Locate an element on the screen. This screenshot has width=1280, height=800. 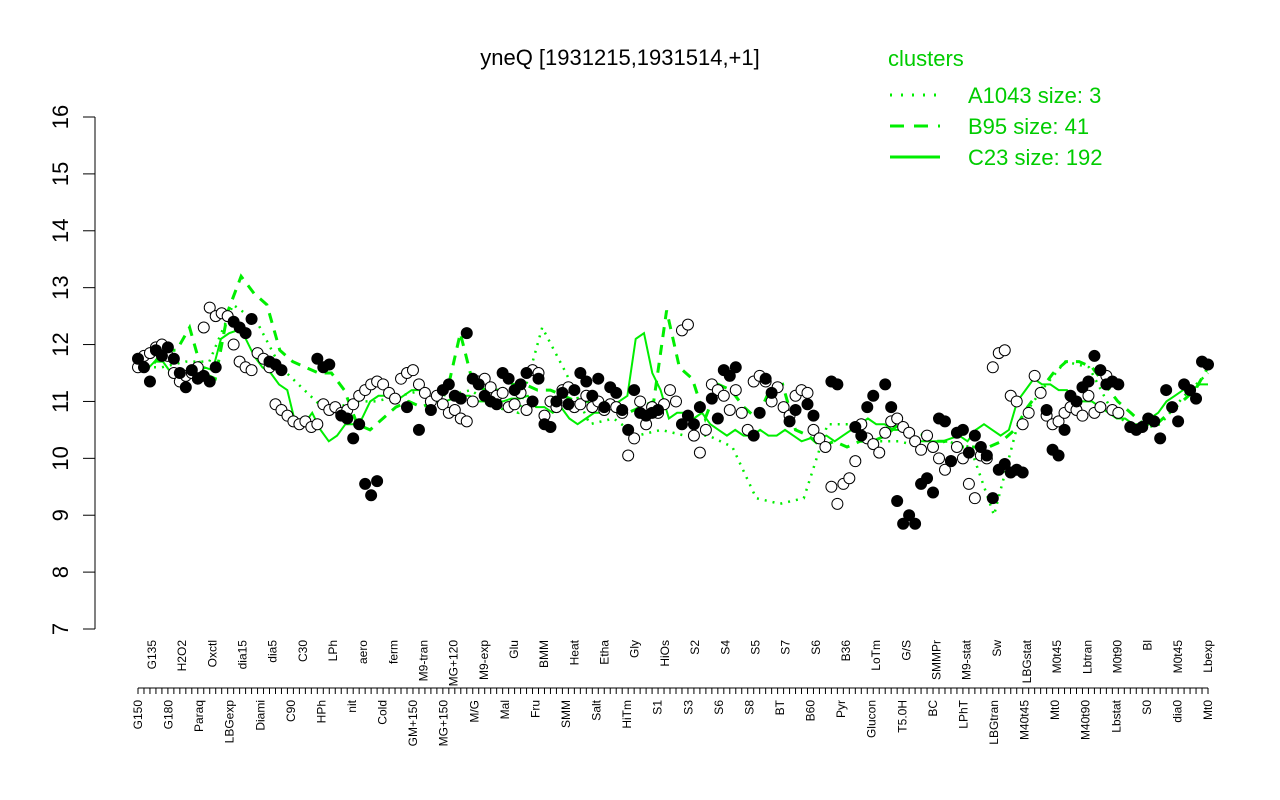
y-axis: 7 8 9 10 11 12 13 14 15 16 is located at coordinates (72, 370).